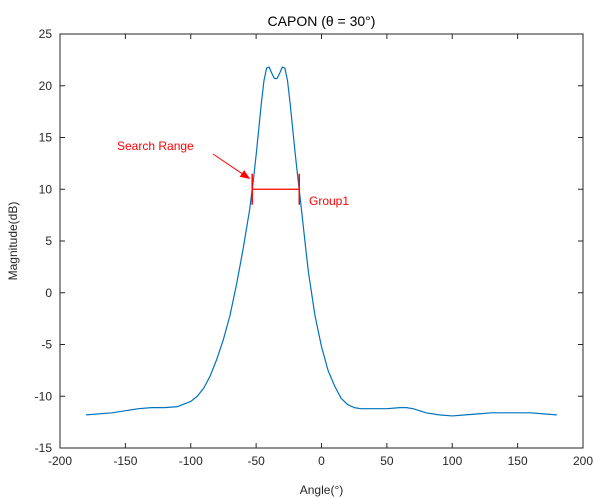 The width and height of the screenshot is (594, 498). Describe the element at coordinates (48, 241) in the screenshot. I see `y-tick-label: 5` at that location.